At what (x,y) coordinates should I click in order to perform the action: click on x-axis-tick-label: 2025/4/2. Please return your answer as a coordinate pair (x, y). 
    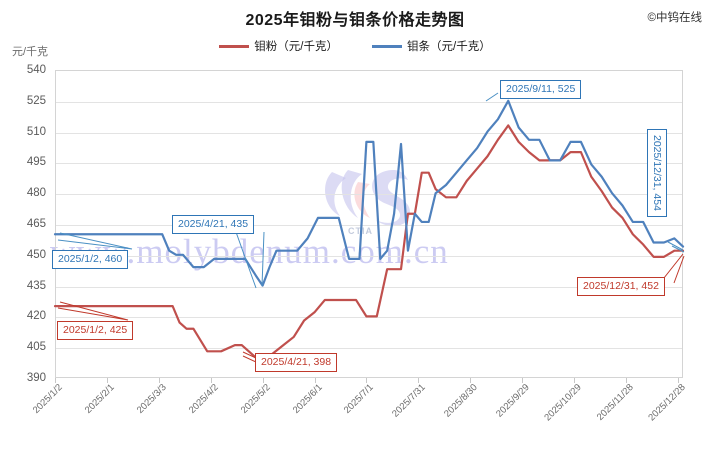
    Looking at the image, I should click on (203, 399).